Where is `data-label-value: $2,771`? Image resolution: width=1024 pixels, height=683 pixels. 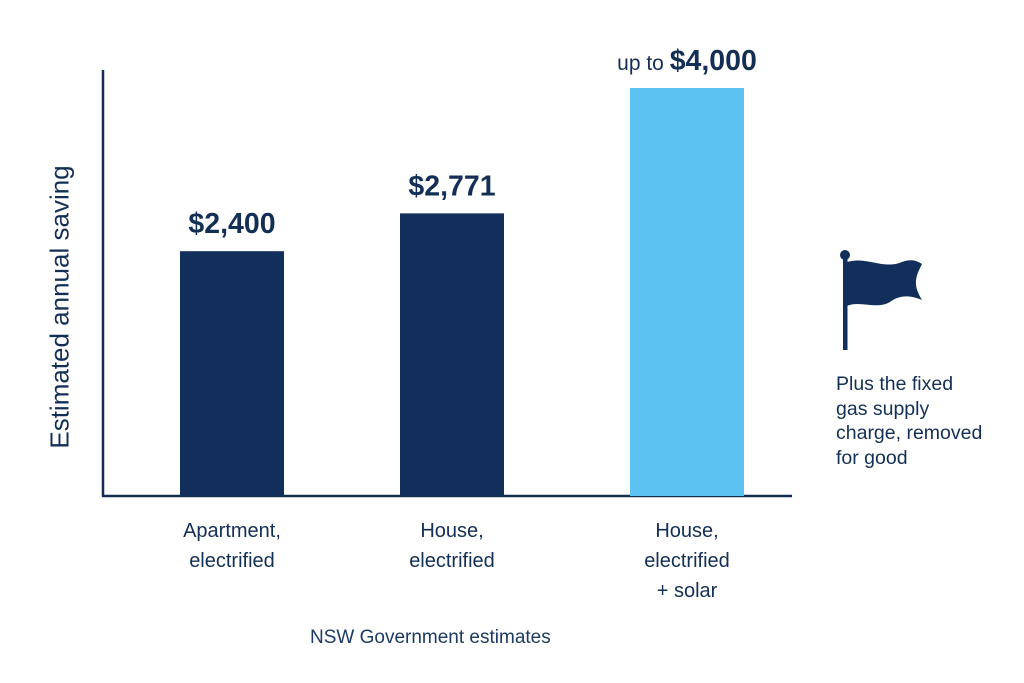
data-label-value: $2,771 is located at coordinates (451, 186).